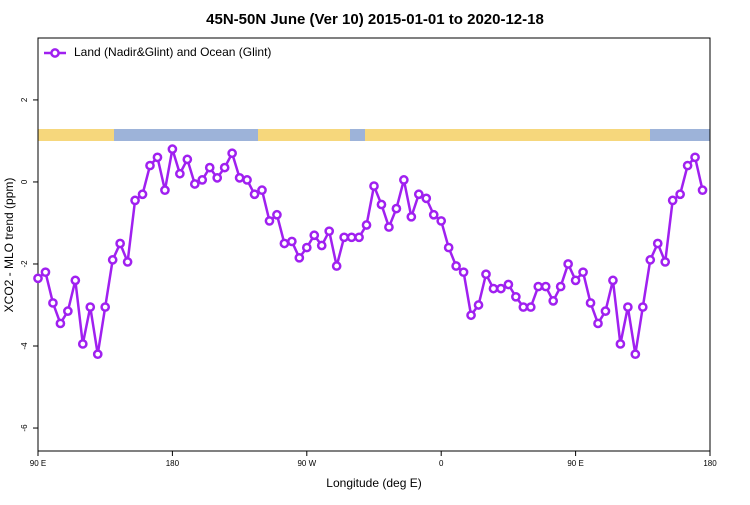  Describe the element at coordinates (24, 99) in the screenshot. I see `y-tick-label: 2` at that location.